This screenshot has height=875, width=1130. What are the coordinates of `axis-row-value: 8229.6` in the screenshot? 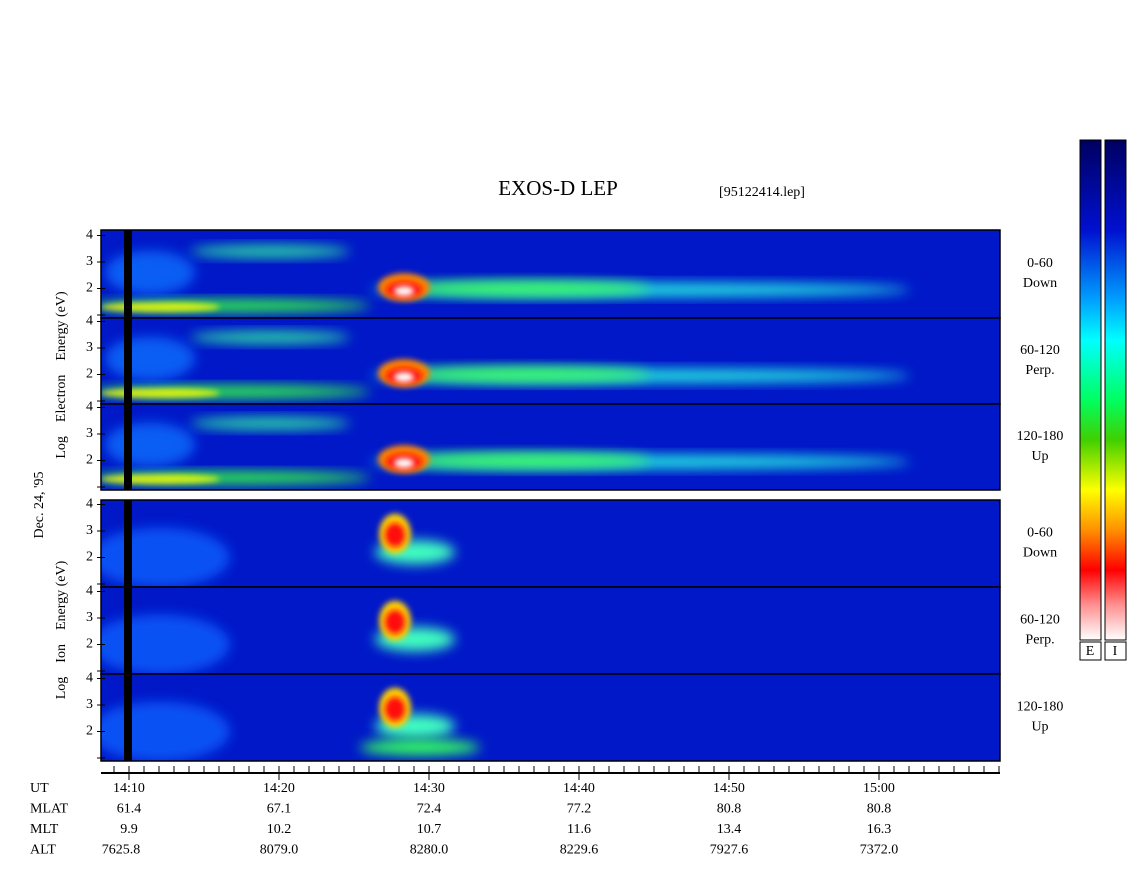 It's located at (579, 850).